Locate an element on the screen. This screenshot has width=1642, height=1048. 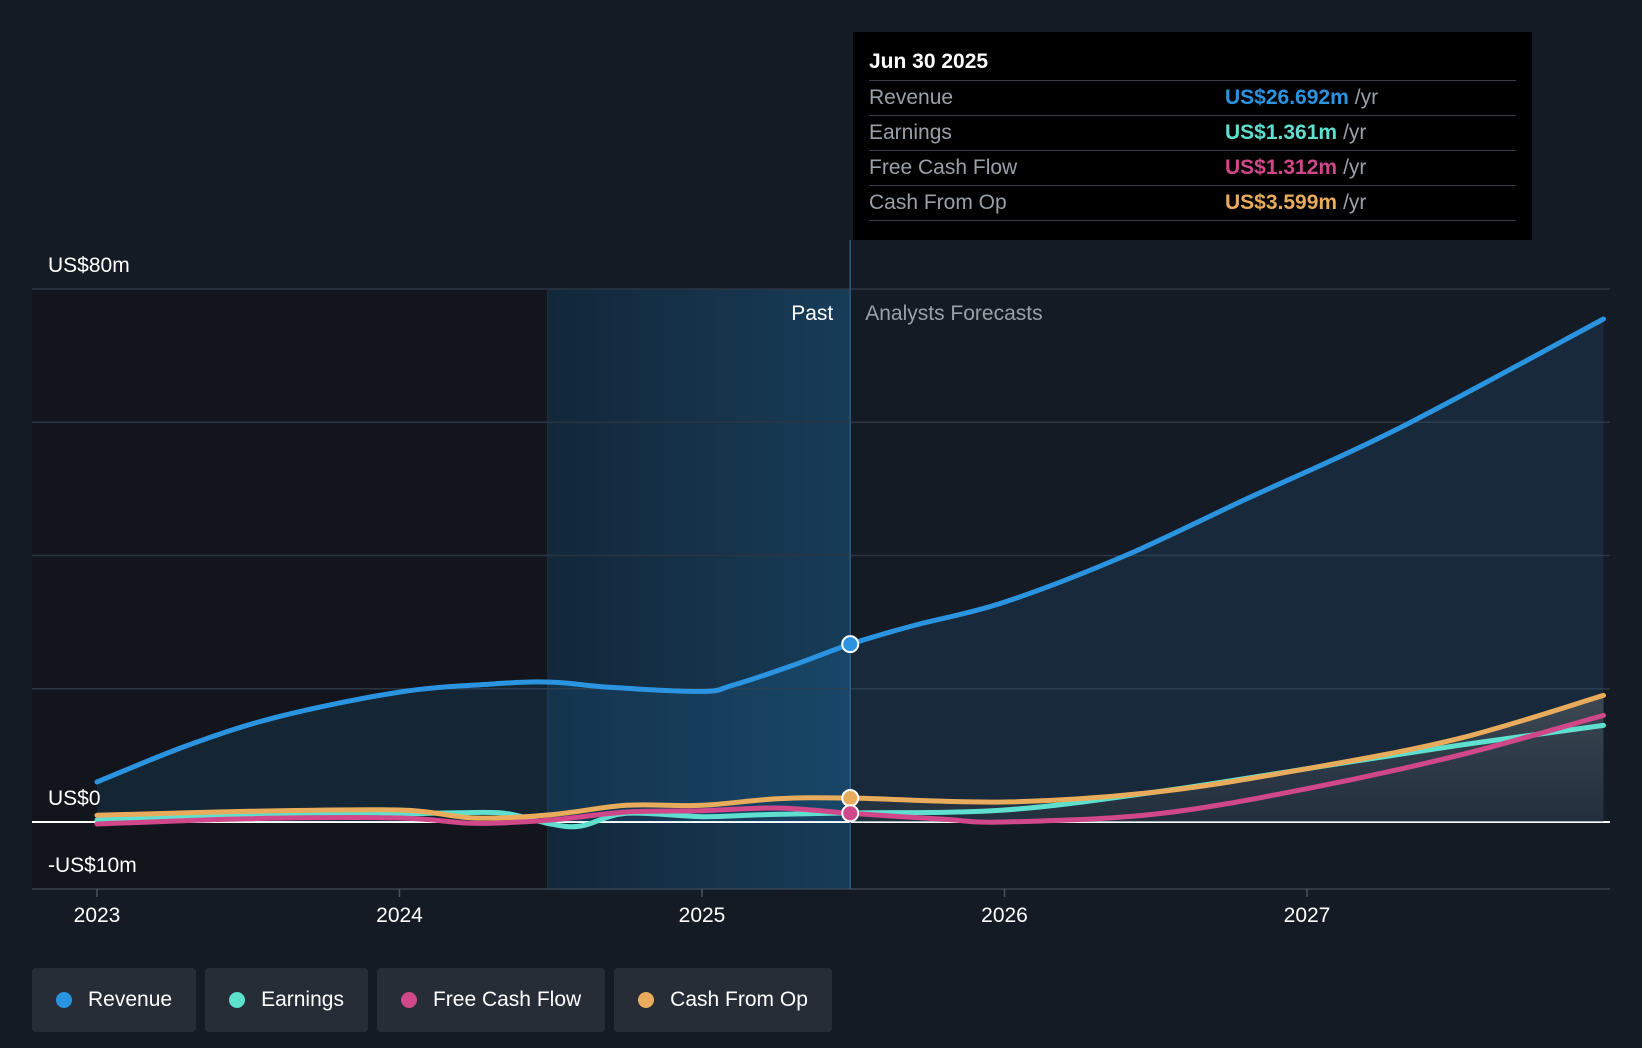
marker-cash-from-op is located at coordinates (850, 798).